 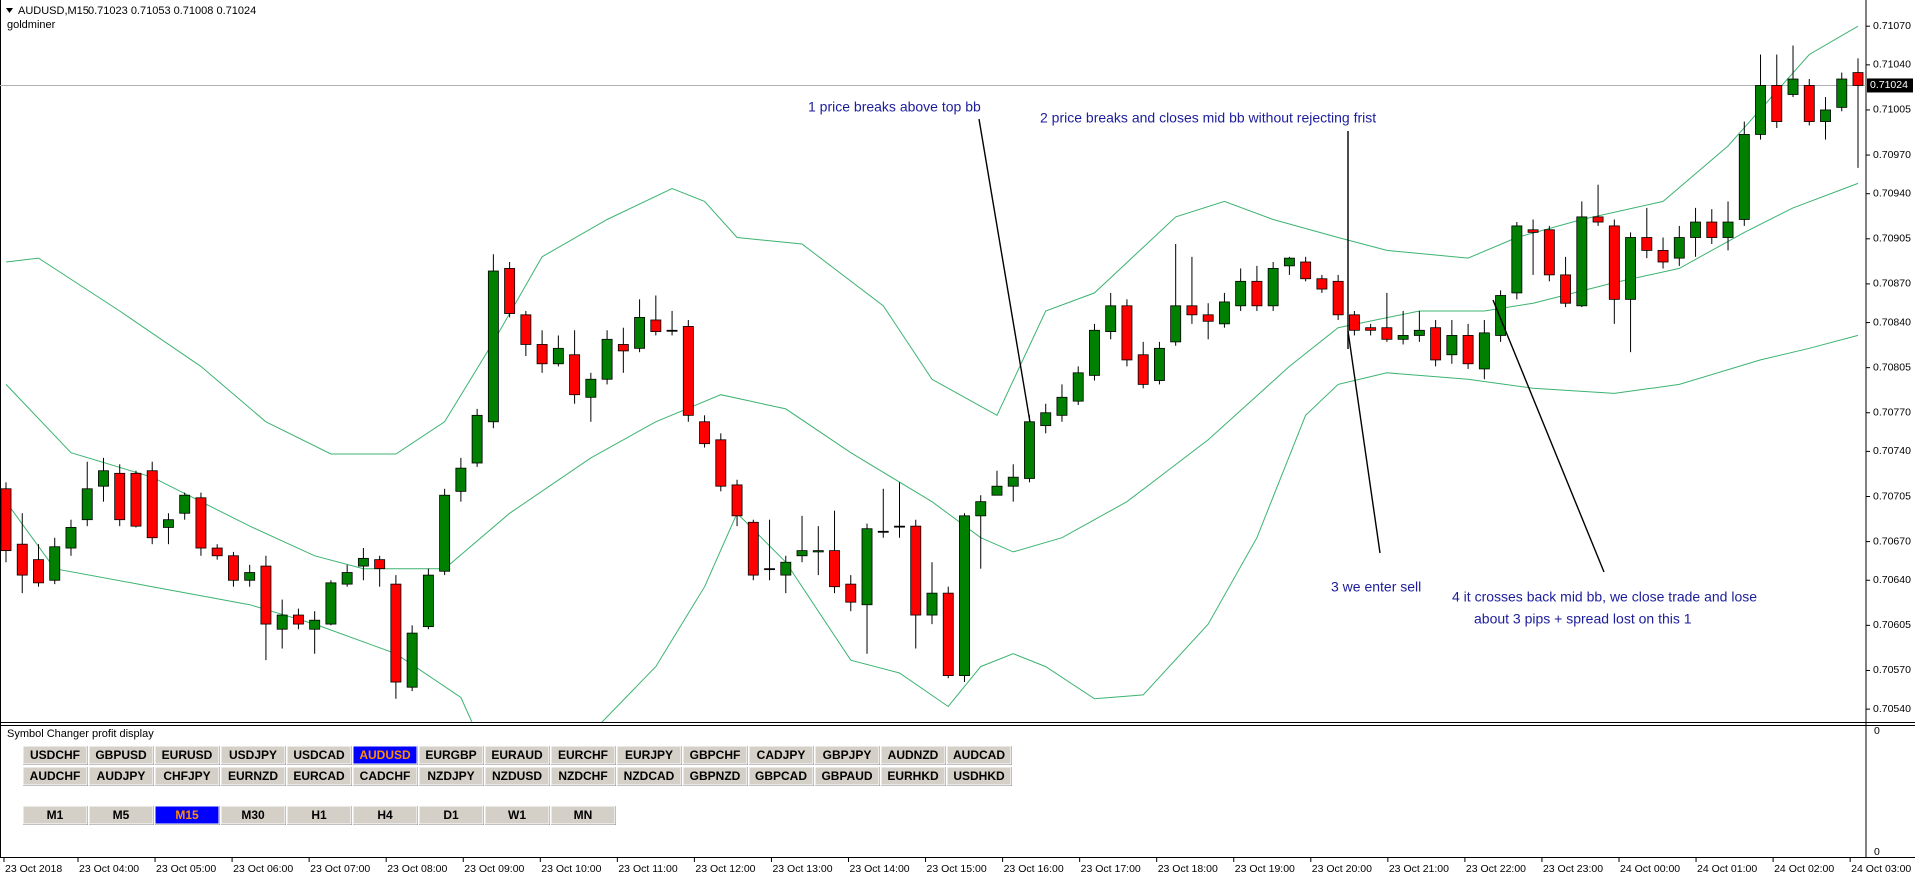 What do you see at coordinates (494, 869) in the screenshot?
I see `x-tick-label: 23 Oct 09:00` at bounding box center [494, 869].